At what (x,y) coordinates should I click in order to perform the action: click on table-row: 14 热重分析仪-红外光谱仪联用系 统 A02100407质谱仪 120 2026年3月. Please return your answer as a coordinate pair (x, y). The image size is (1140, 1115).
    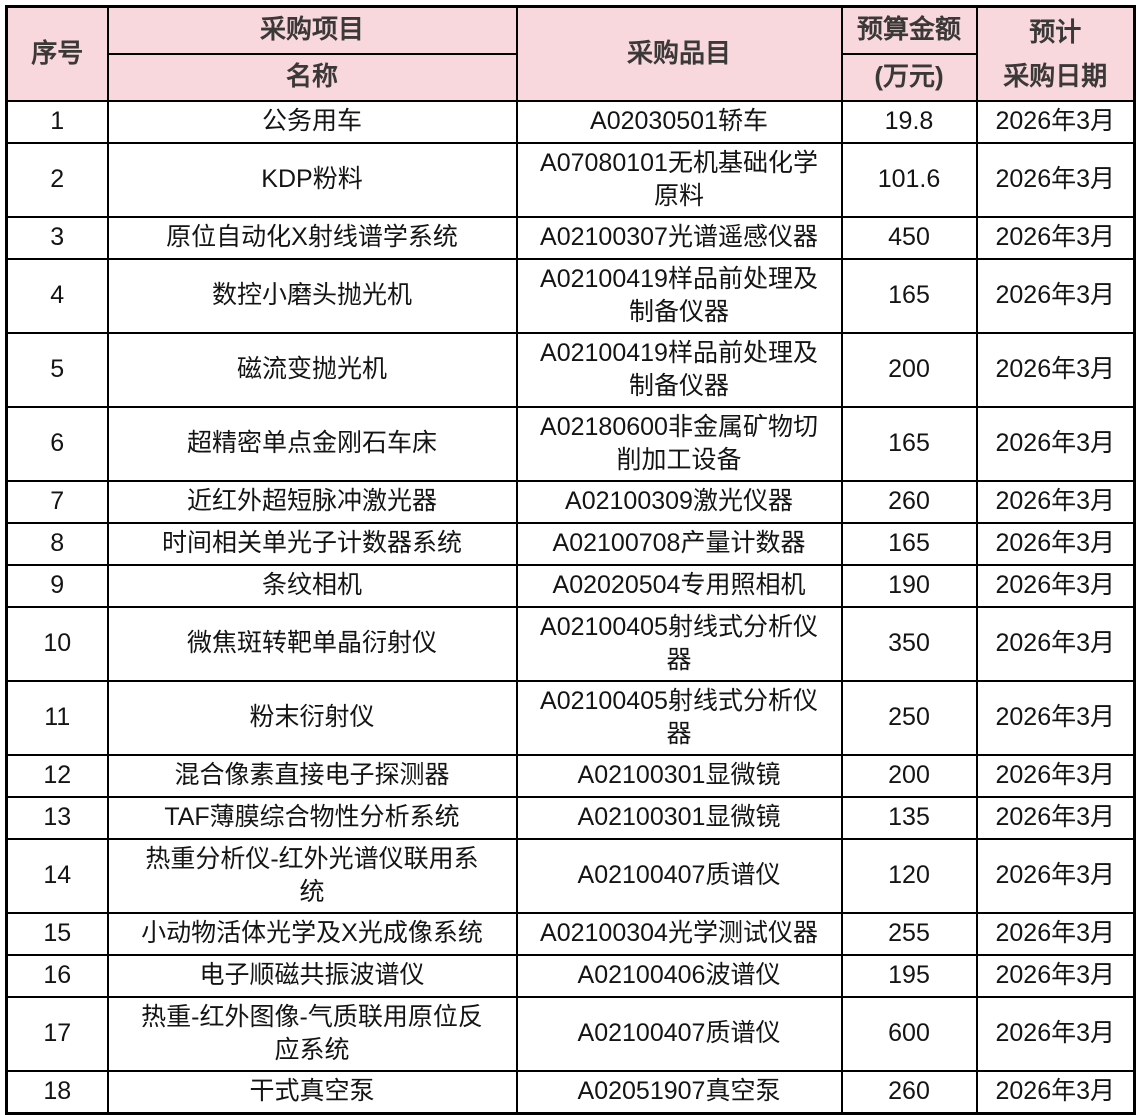
    Looking at the image, I should click on (570, 876).